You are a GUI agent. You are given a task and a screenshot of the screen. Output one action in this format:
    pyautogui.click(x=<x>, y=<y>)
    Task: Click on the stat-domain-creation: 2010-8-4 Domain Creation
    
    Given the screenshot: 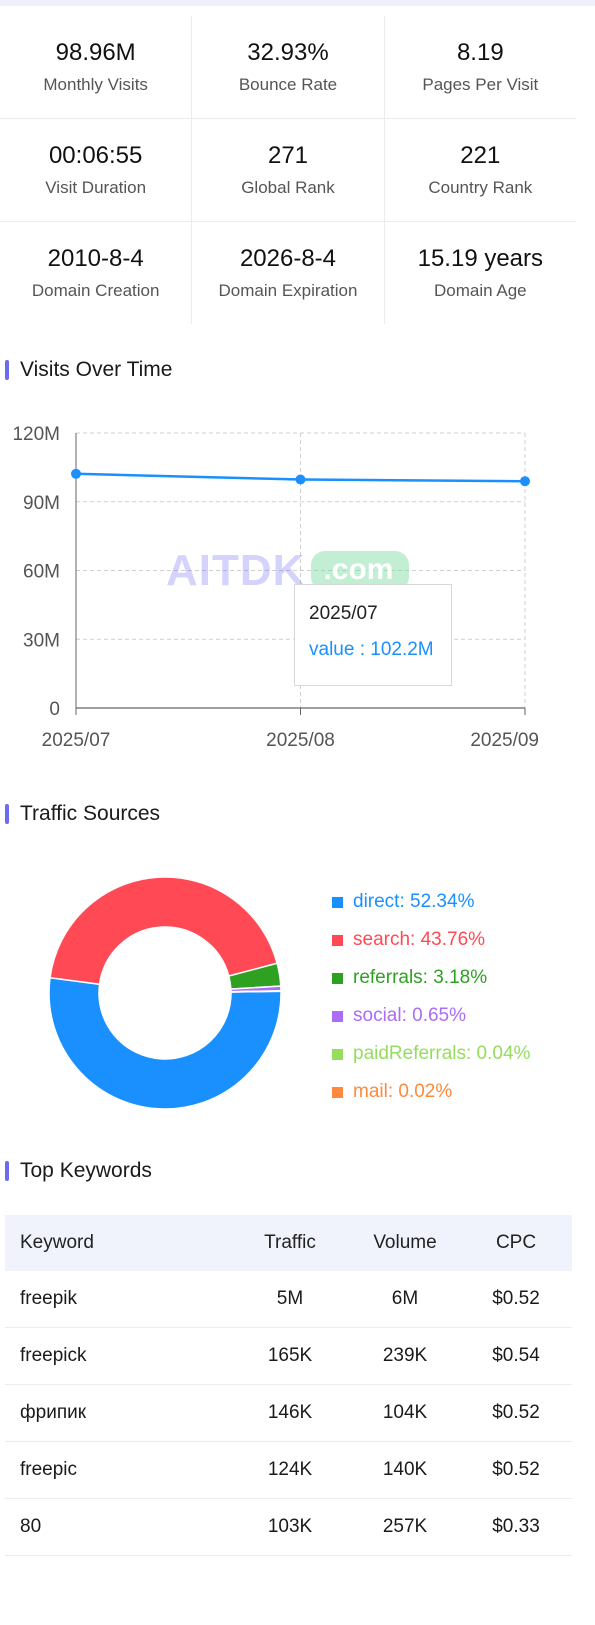 What is the action you would take?
    pyautogui.click(x=96, y=273)
    